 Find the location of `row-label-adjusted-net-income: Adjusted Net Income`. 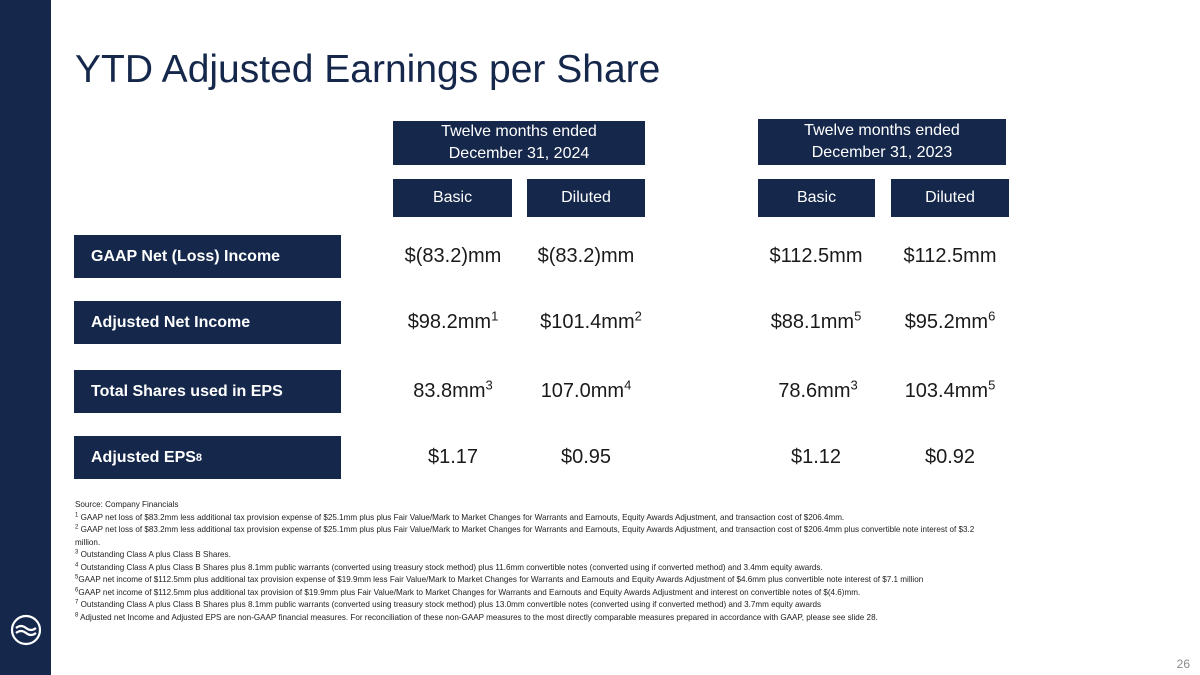

row-label-adjusted-net-income: Adjusted Net Income is located at coordinates (207, 322).